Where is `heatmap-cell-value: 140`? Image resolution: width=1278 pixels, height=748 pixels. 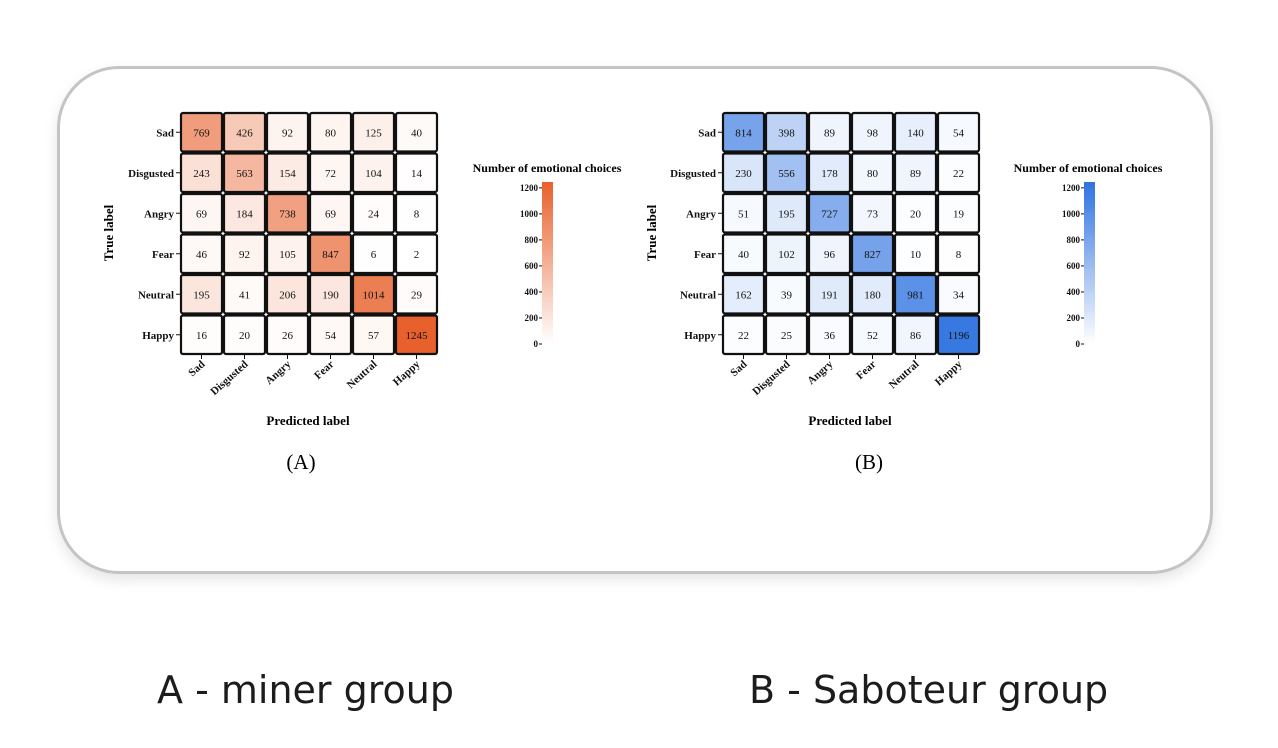
heatmap-cell-value: 140 is located at coordinates (915, 133).